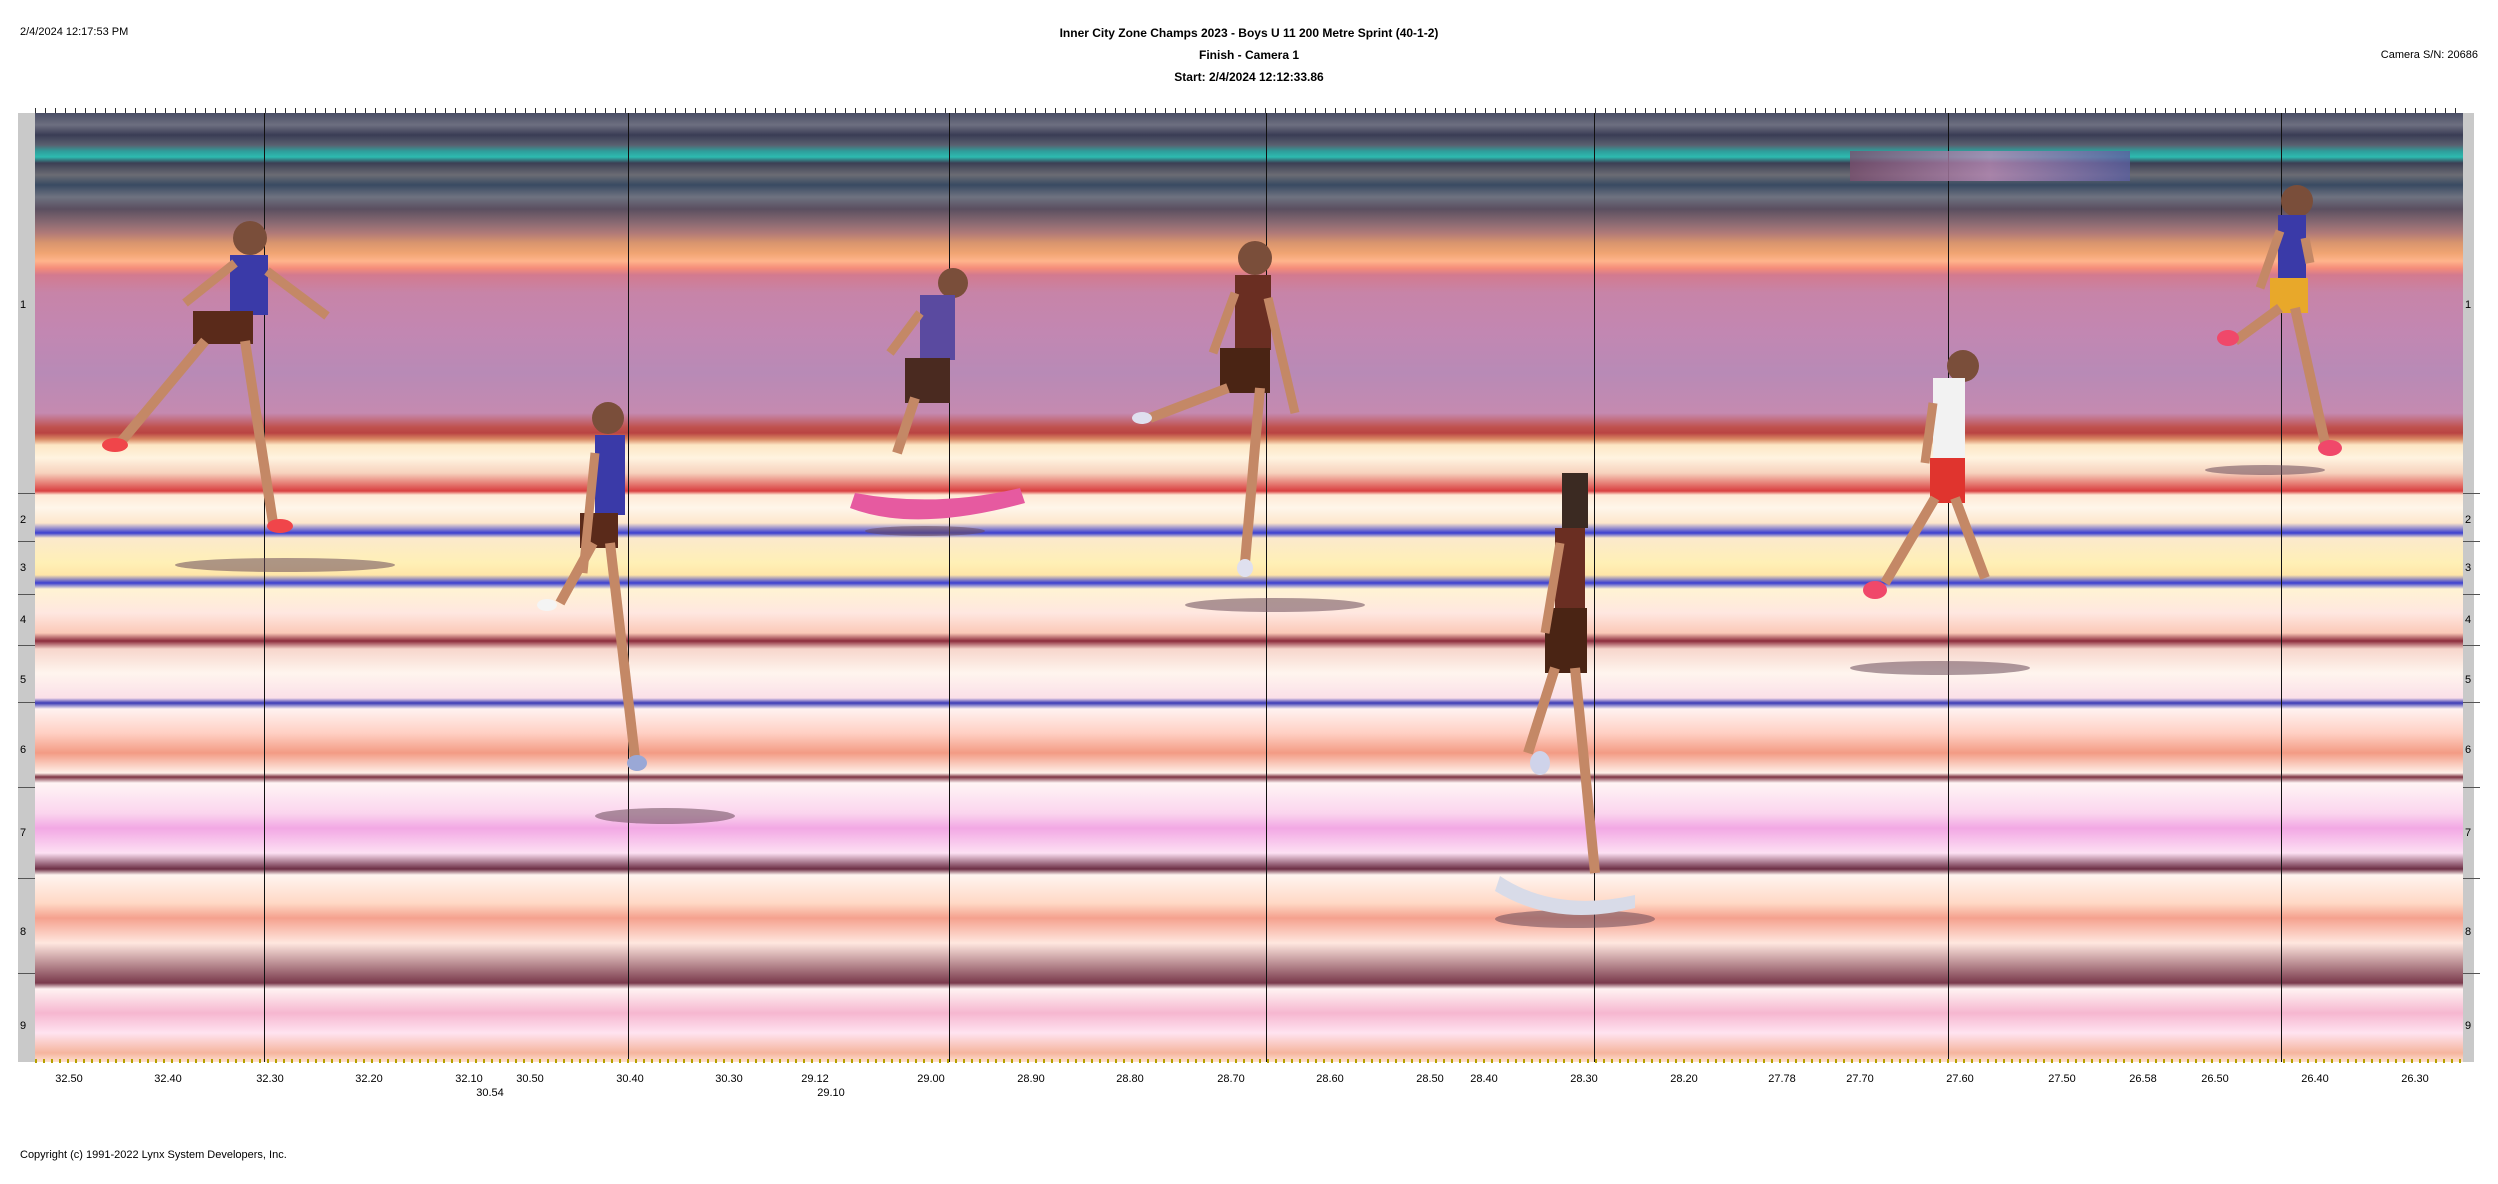  Describe the element at coordinates (2315, 1079) in the screenshot. I see `time-tick-label: 26.40` at that location.